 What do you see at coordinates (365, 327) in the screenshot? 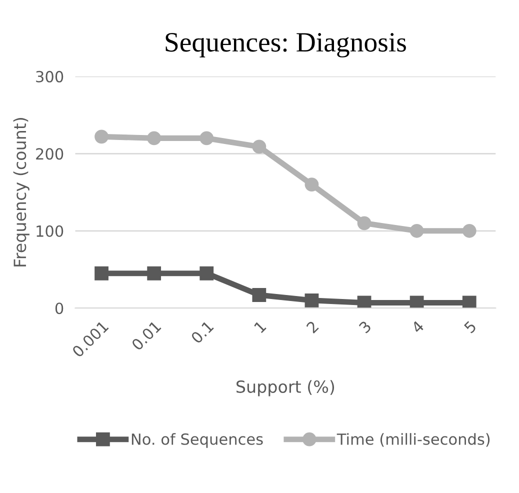
I see `x-tick-label: 3` at bounding box center [365, 327].